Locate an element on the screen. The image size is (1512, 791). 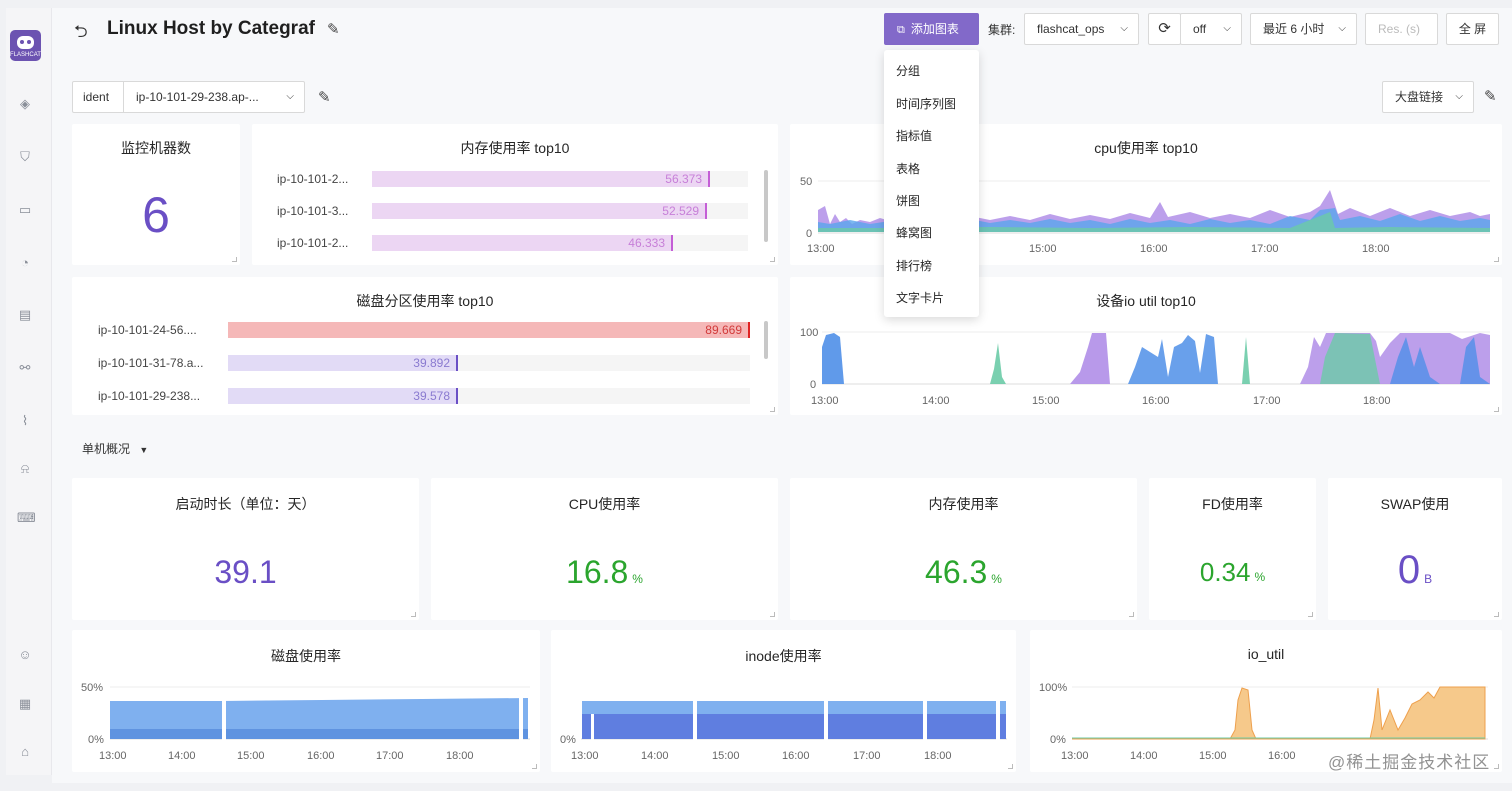
flashcat-logo: FLASHCAT is located at coordinates (25, 45).